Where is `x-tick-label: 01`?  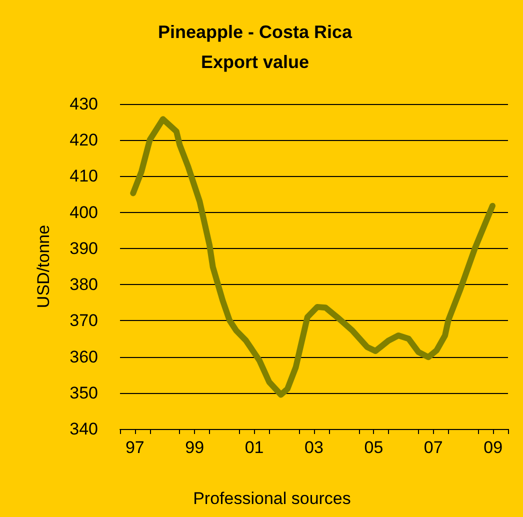 x-tick-label: 01 is located at coordinates (254, 447).